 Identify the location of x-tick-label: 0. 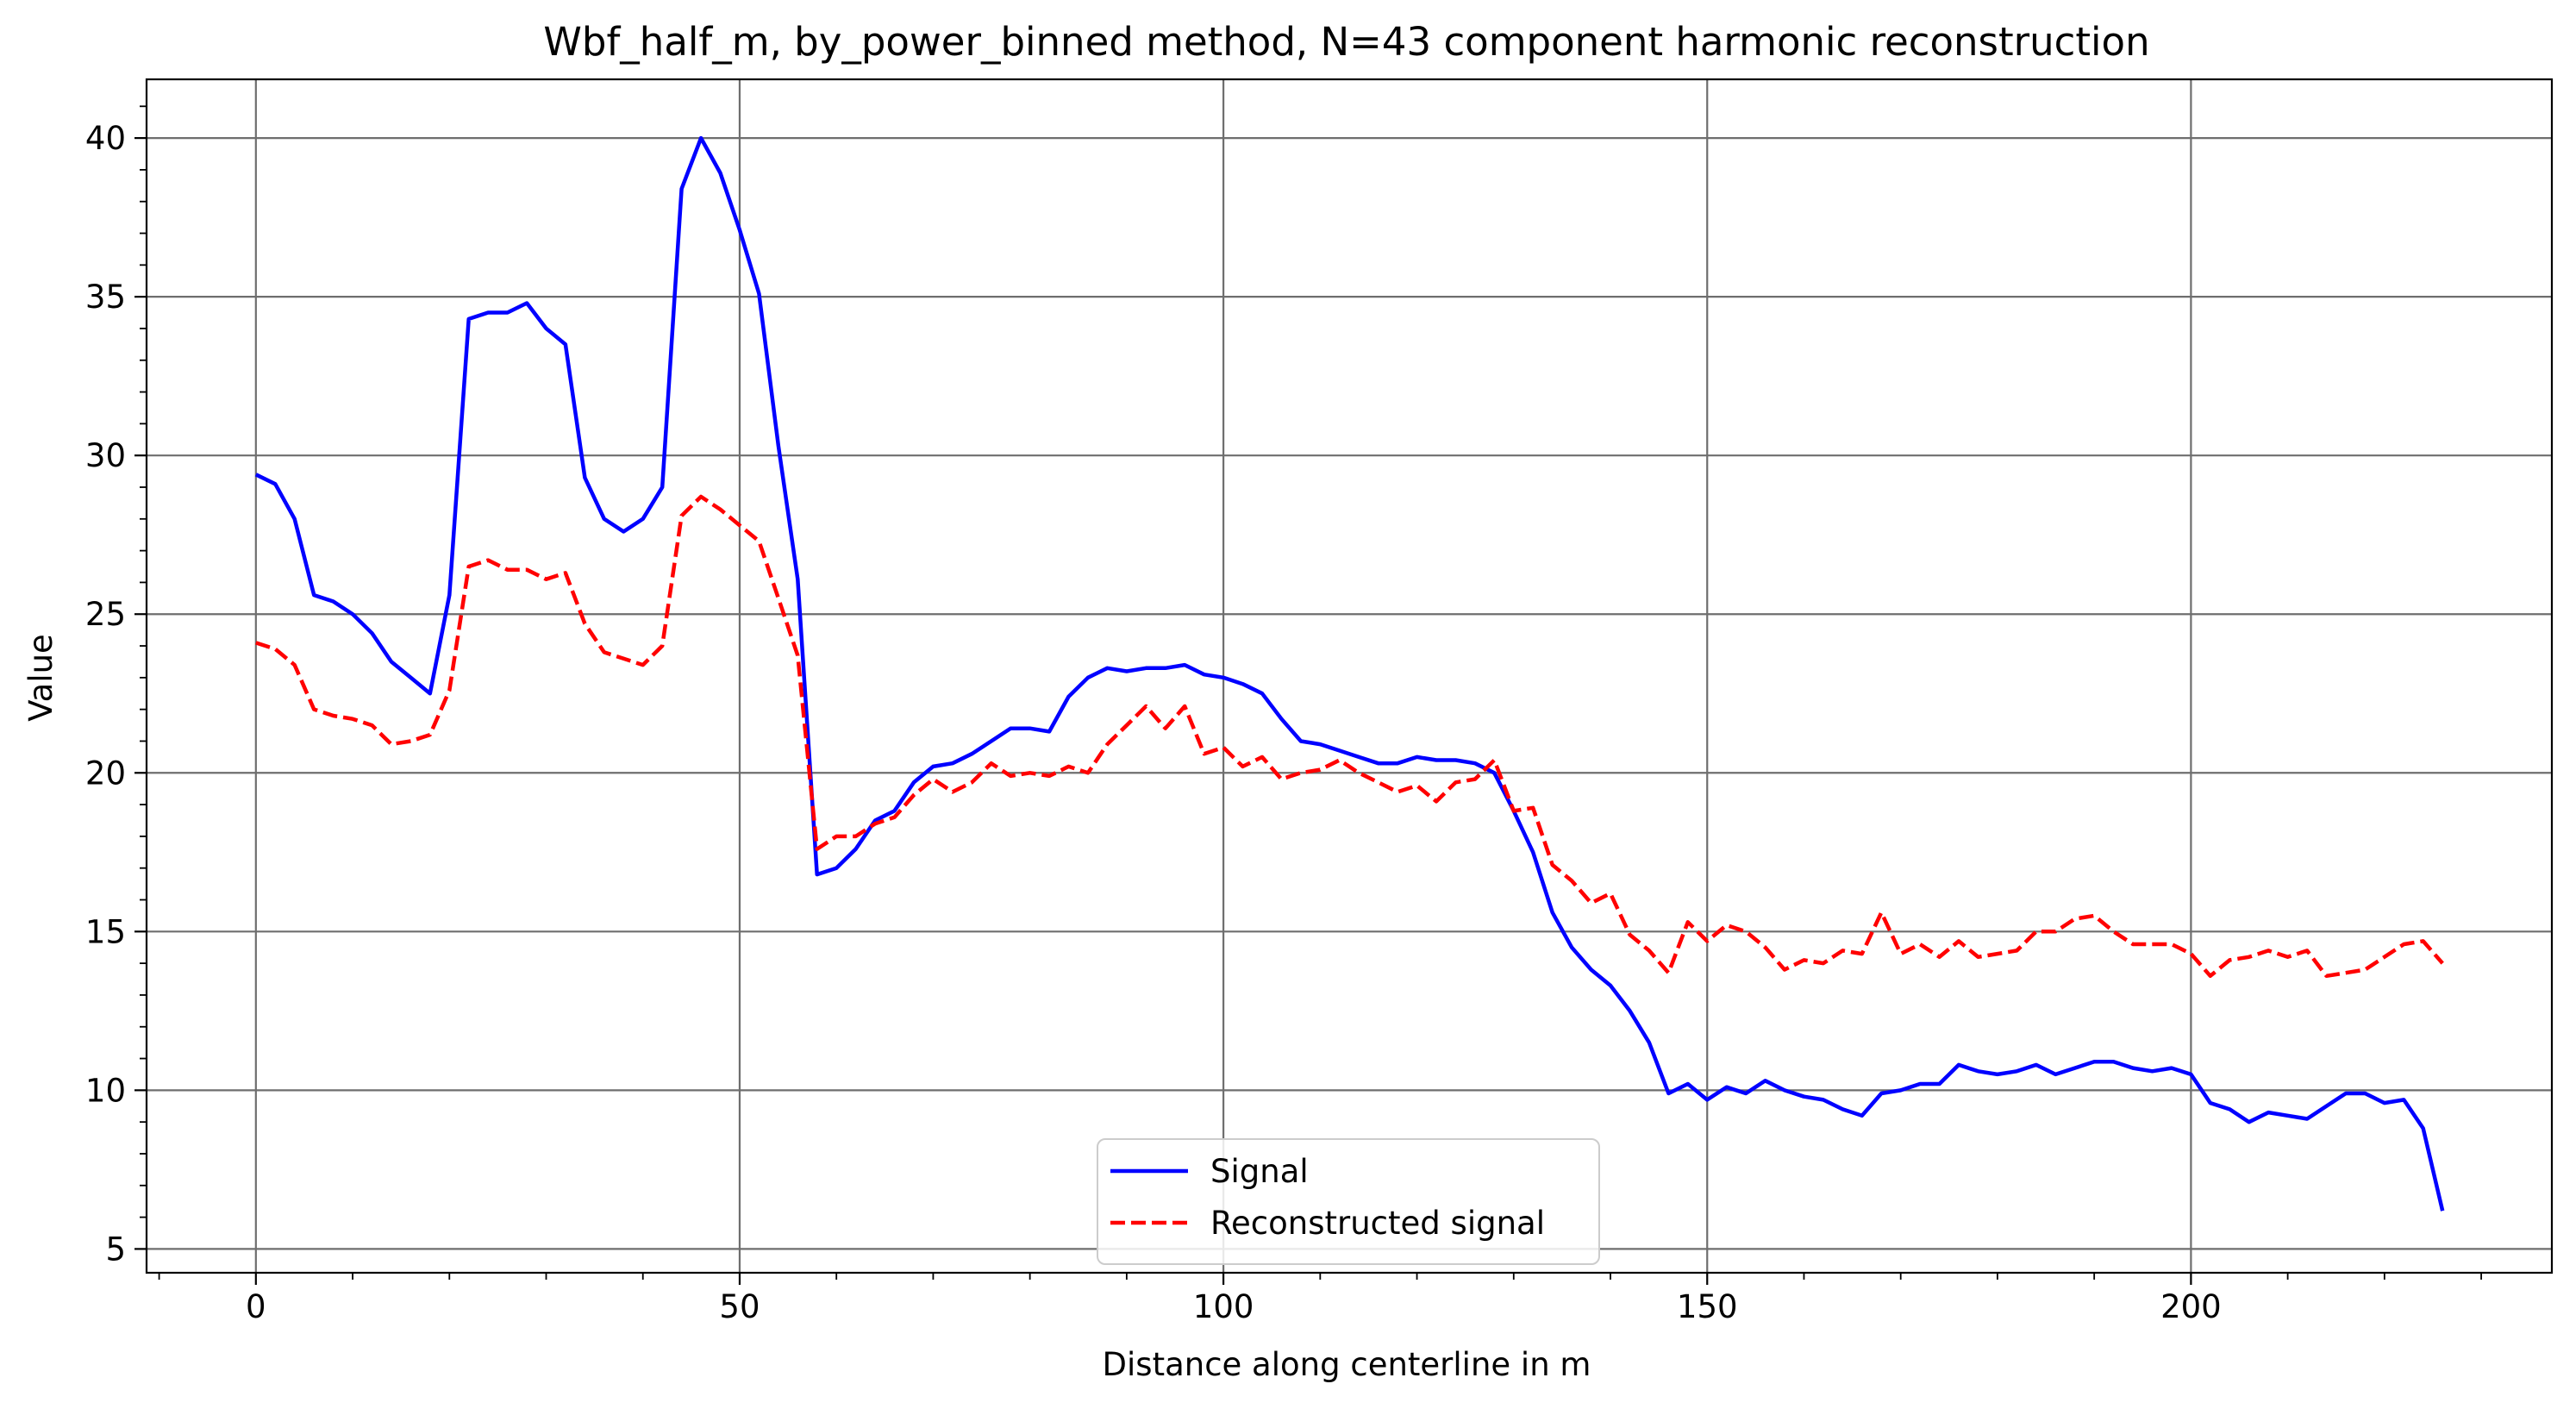
(256, 1306).